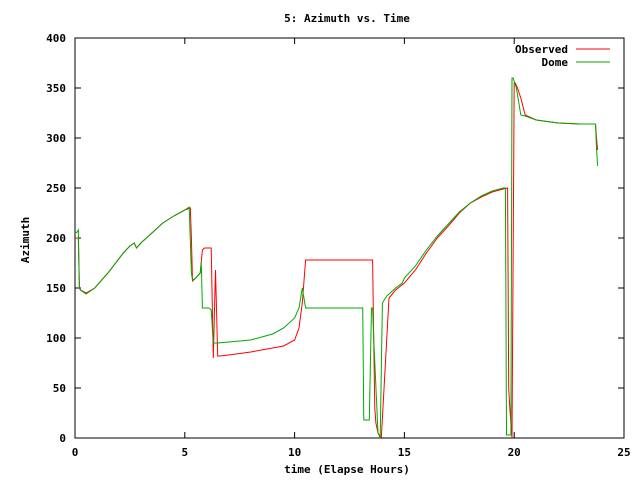 The height and width of the screenshot is (480, 640). I want to click on legend-label-dome: Dome, so click(555, 62).